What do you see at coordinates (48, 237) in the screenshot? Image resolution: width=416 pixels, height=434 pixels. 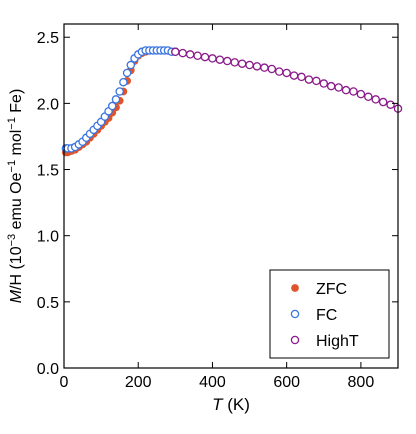 I see `y-tick-label: 1.0` at bounding box center [48, 237].